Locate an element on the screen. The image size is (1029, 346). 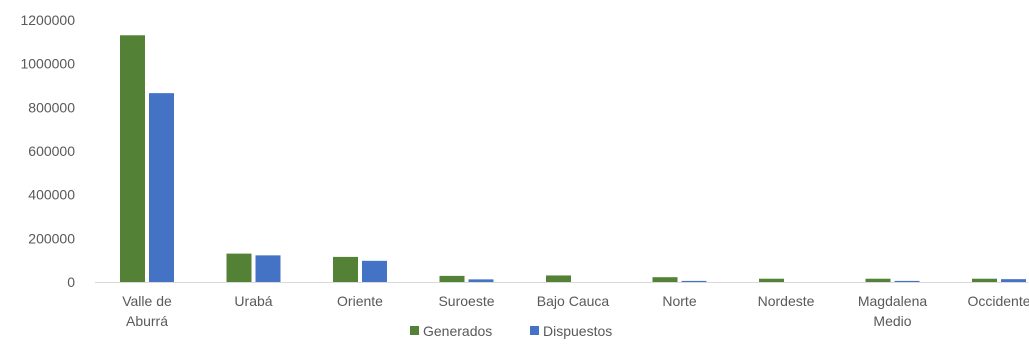
x-tick-label: Suroeste is located at coordinates (466, 301).